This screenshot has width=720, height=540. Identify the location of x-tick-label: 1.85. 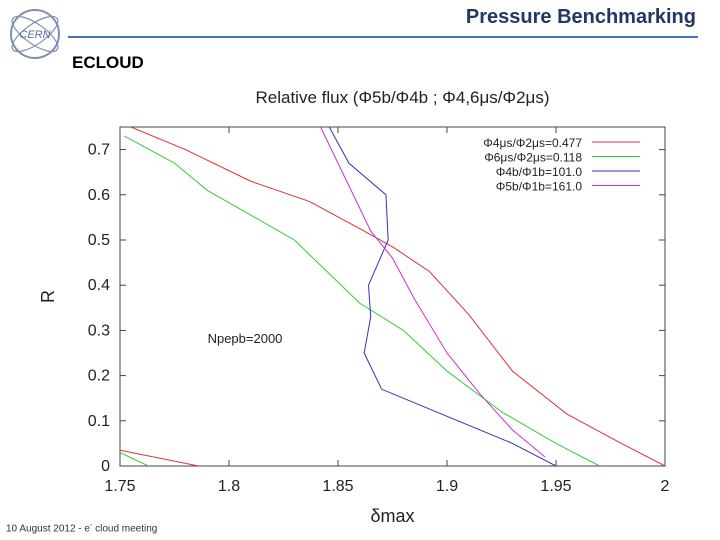
(337, 486).